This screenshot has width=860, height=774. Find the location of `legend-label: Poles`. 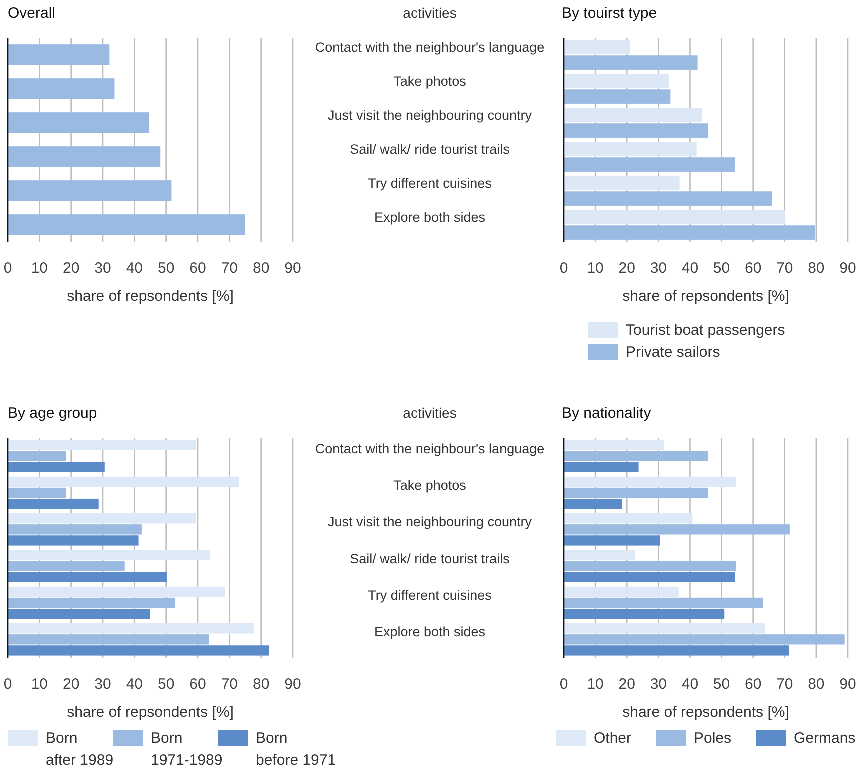

legend-label: Poles is located at coordinates (713, 738).